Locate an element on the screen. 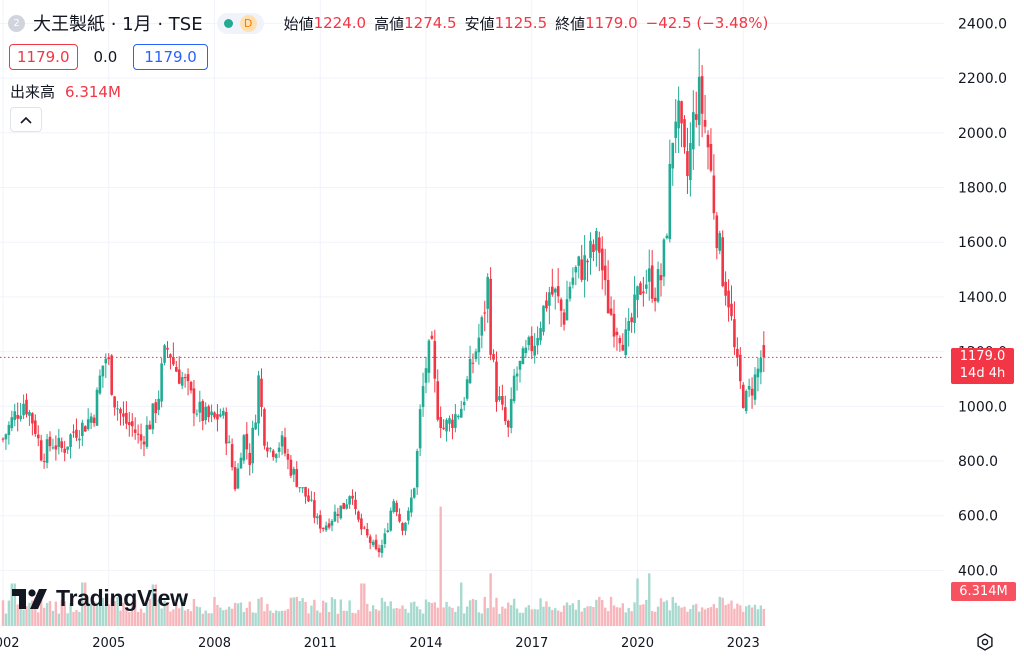  scale-settings-button is located at coordinates (985, 644).